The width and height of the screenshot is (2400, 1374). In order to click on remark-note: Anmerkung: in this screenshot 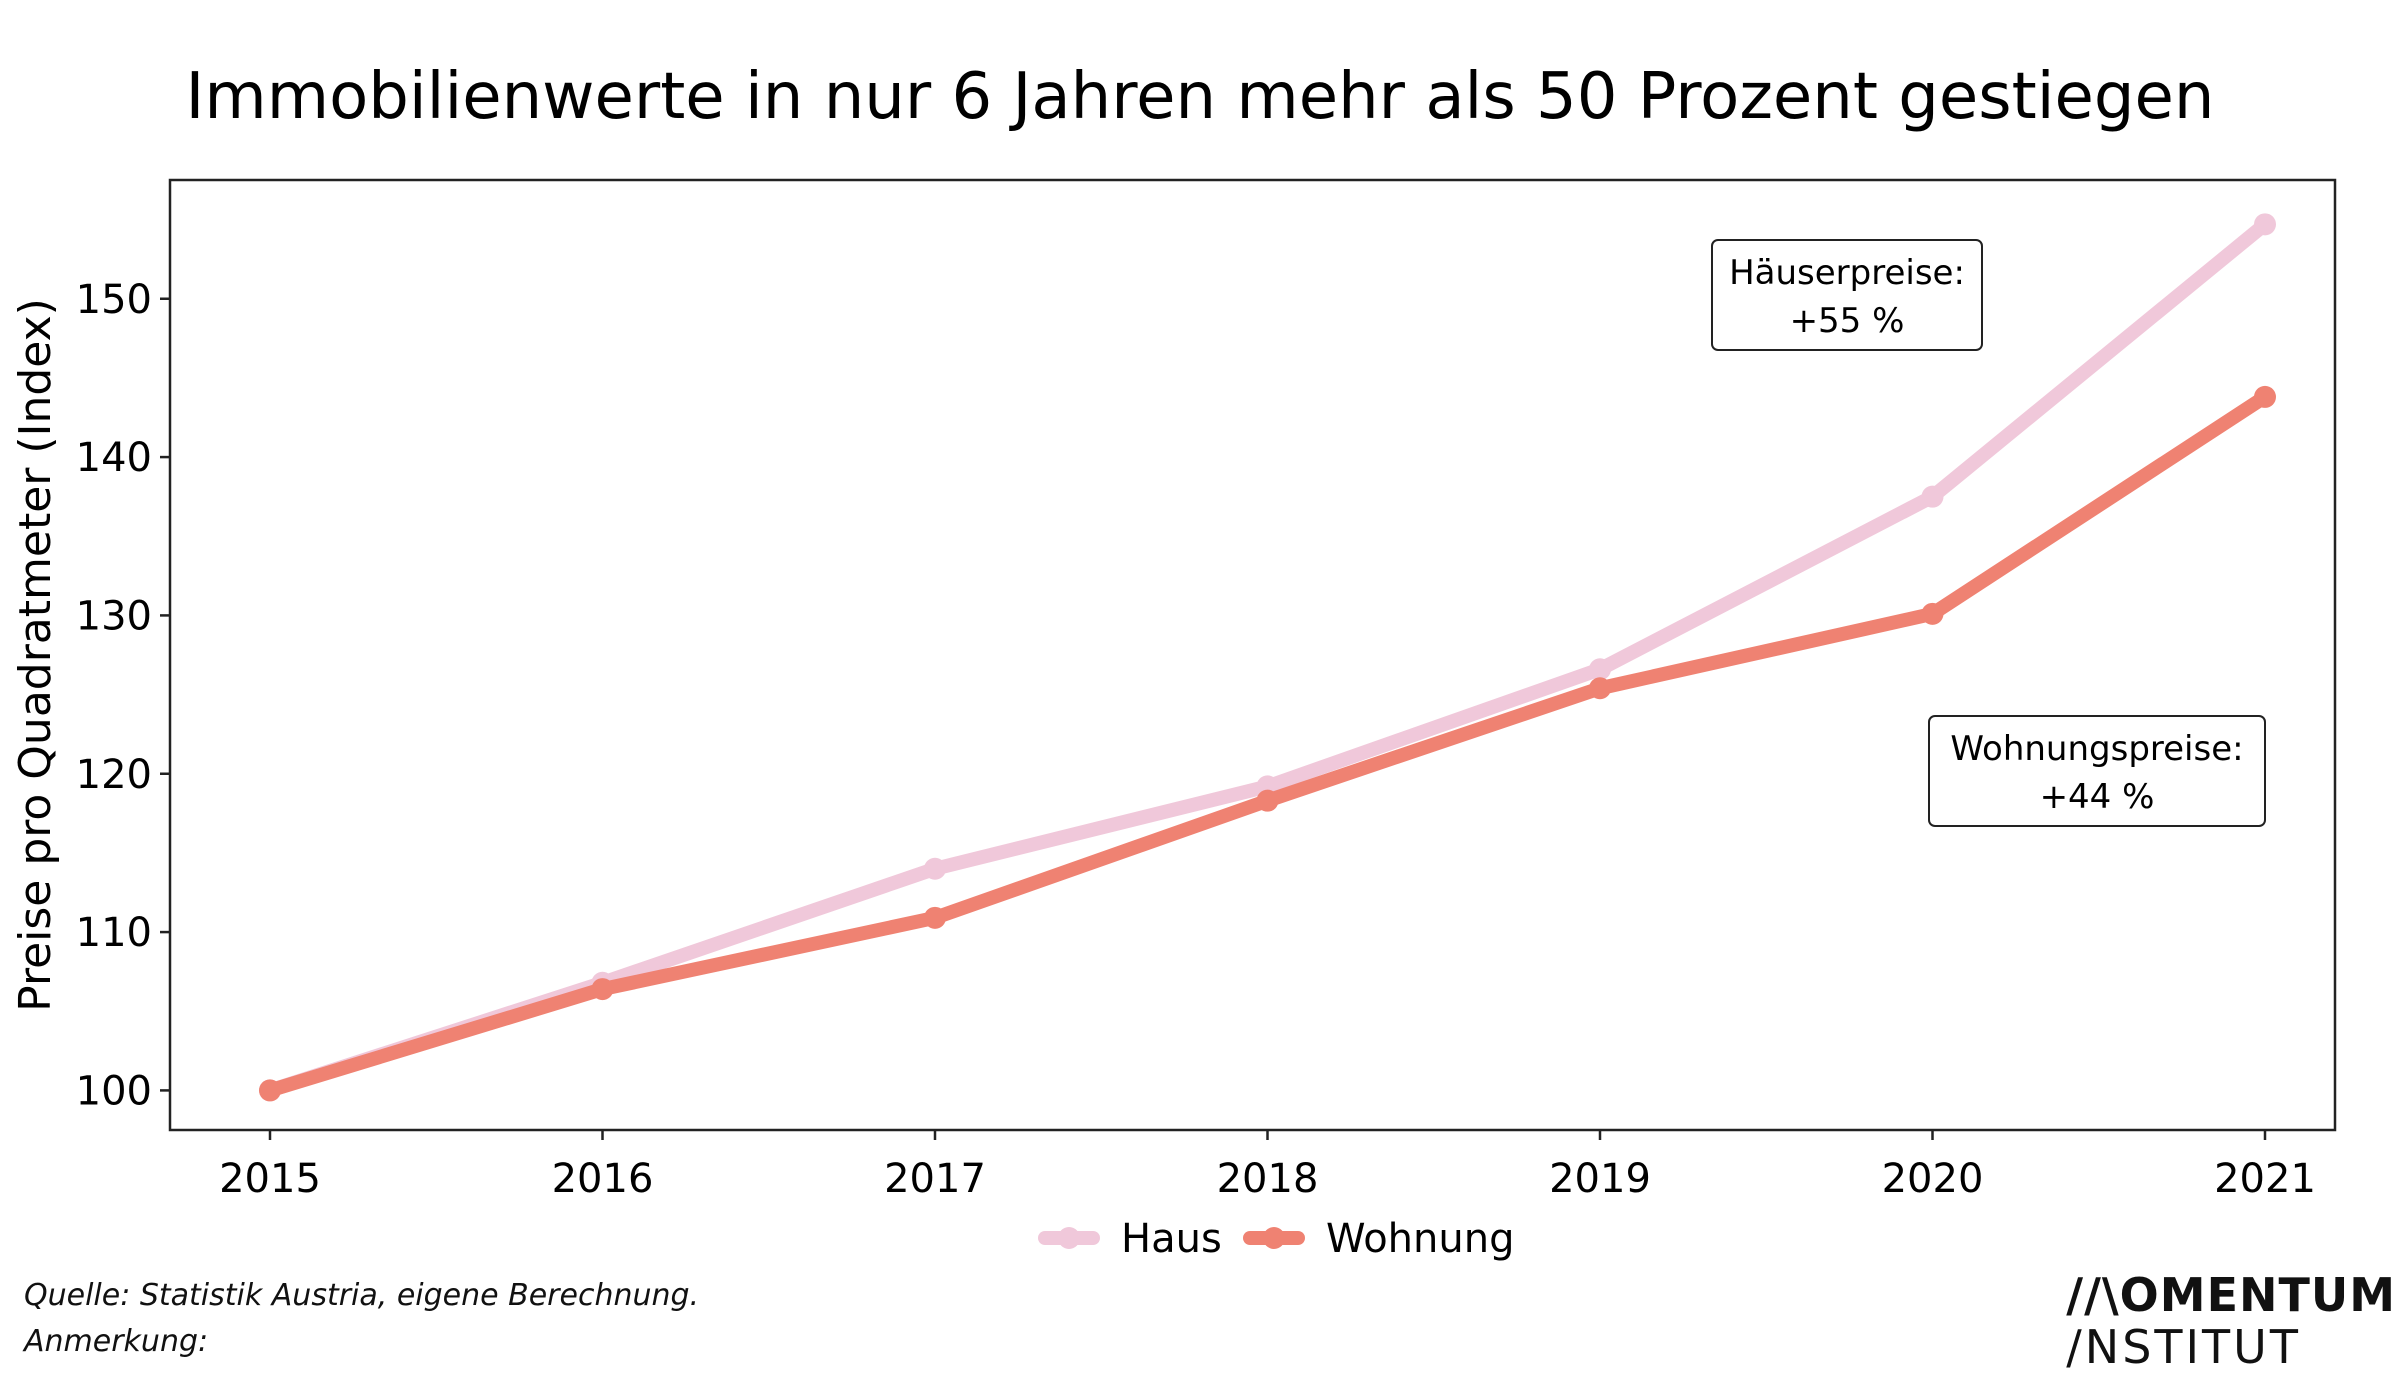, I will do `click(116, 1341)`.